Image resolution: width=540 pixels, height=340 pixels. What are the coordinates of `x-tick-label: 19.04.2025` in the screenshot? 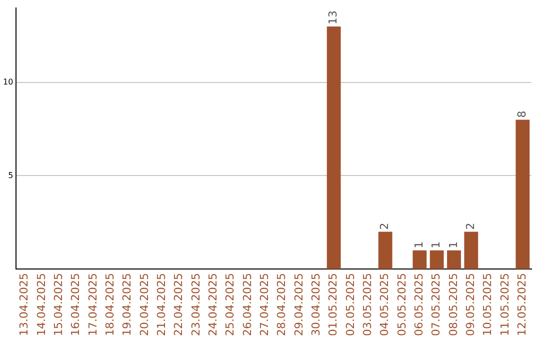 It's located at (127, 304).